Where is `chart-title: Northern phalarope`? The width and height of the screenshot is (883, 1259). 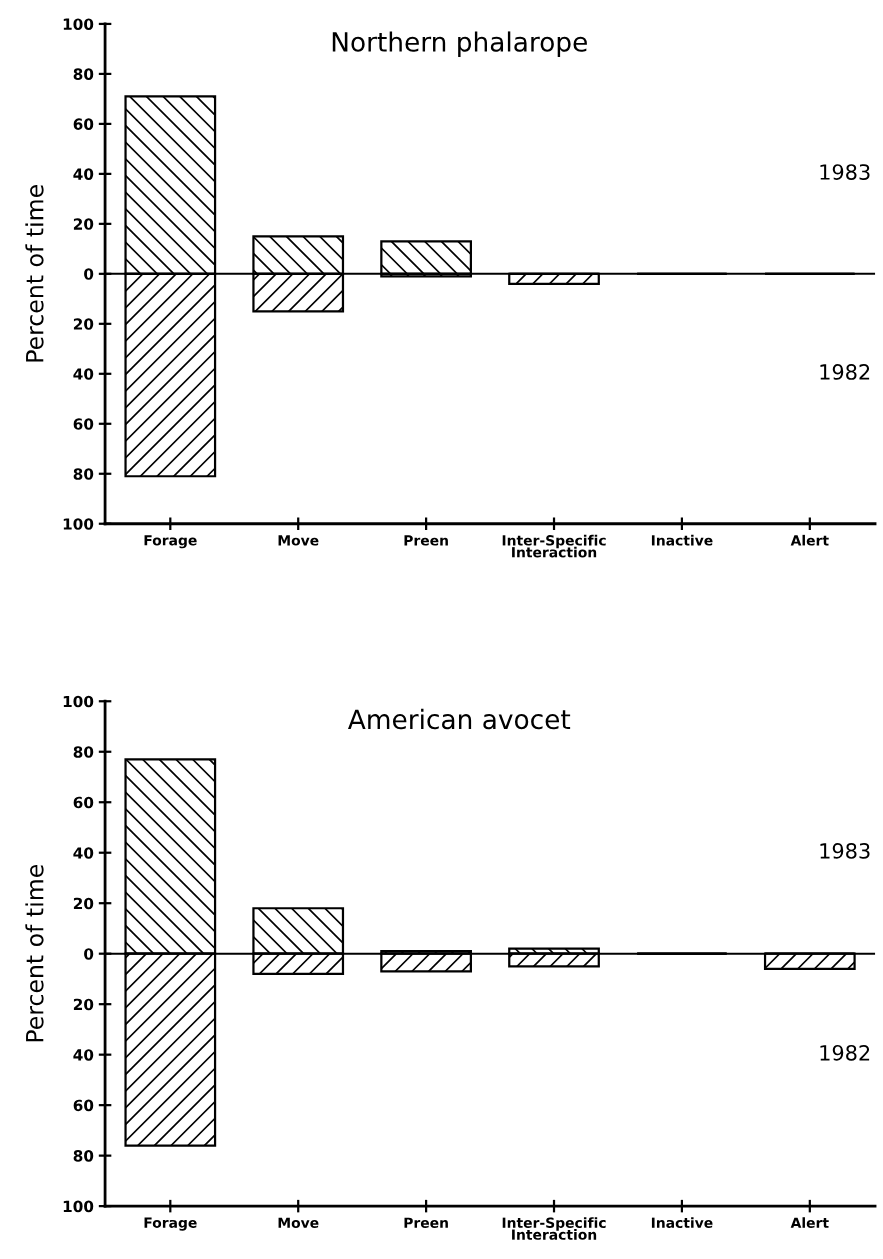
chart-title: Northern phalarope is located at coordinates (459, 44).